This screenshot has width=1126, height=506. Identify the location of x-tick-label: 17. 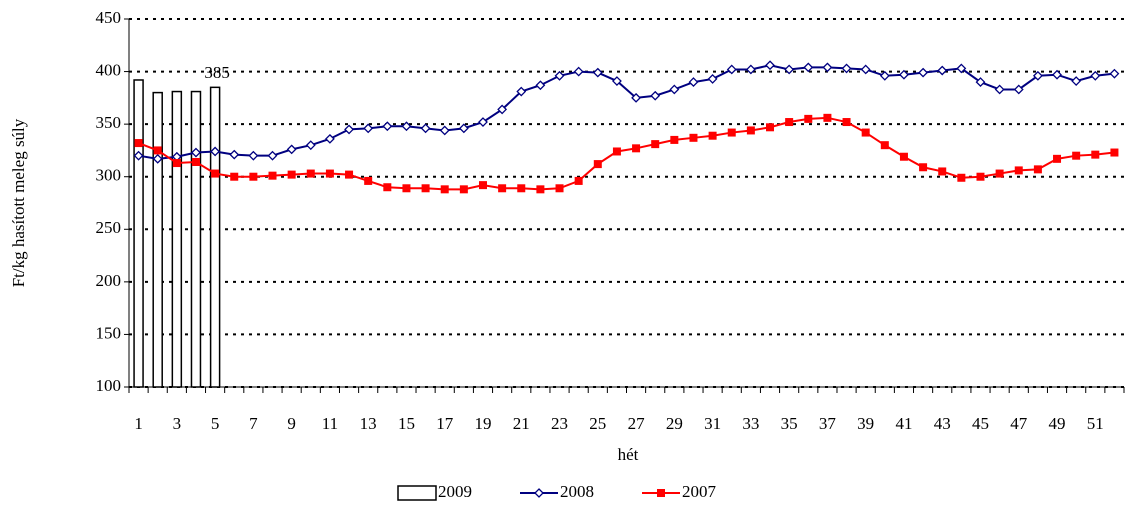
(445, 423).